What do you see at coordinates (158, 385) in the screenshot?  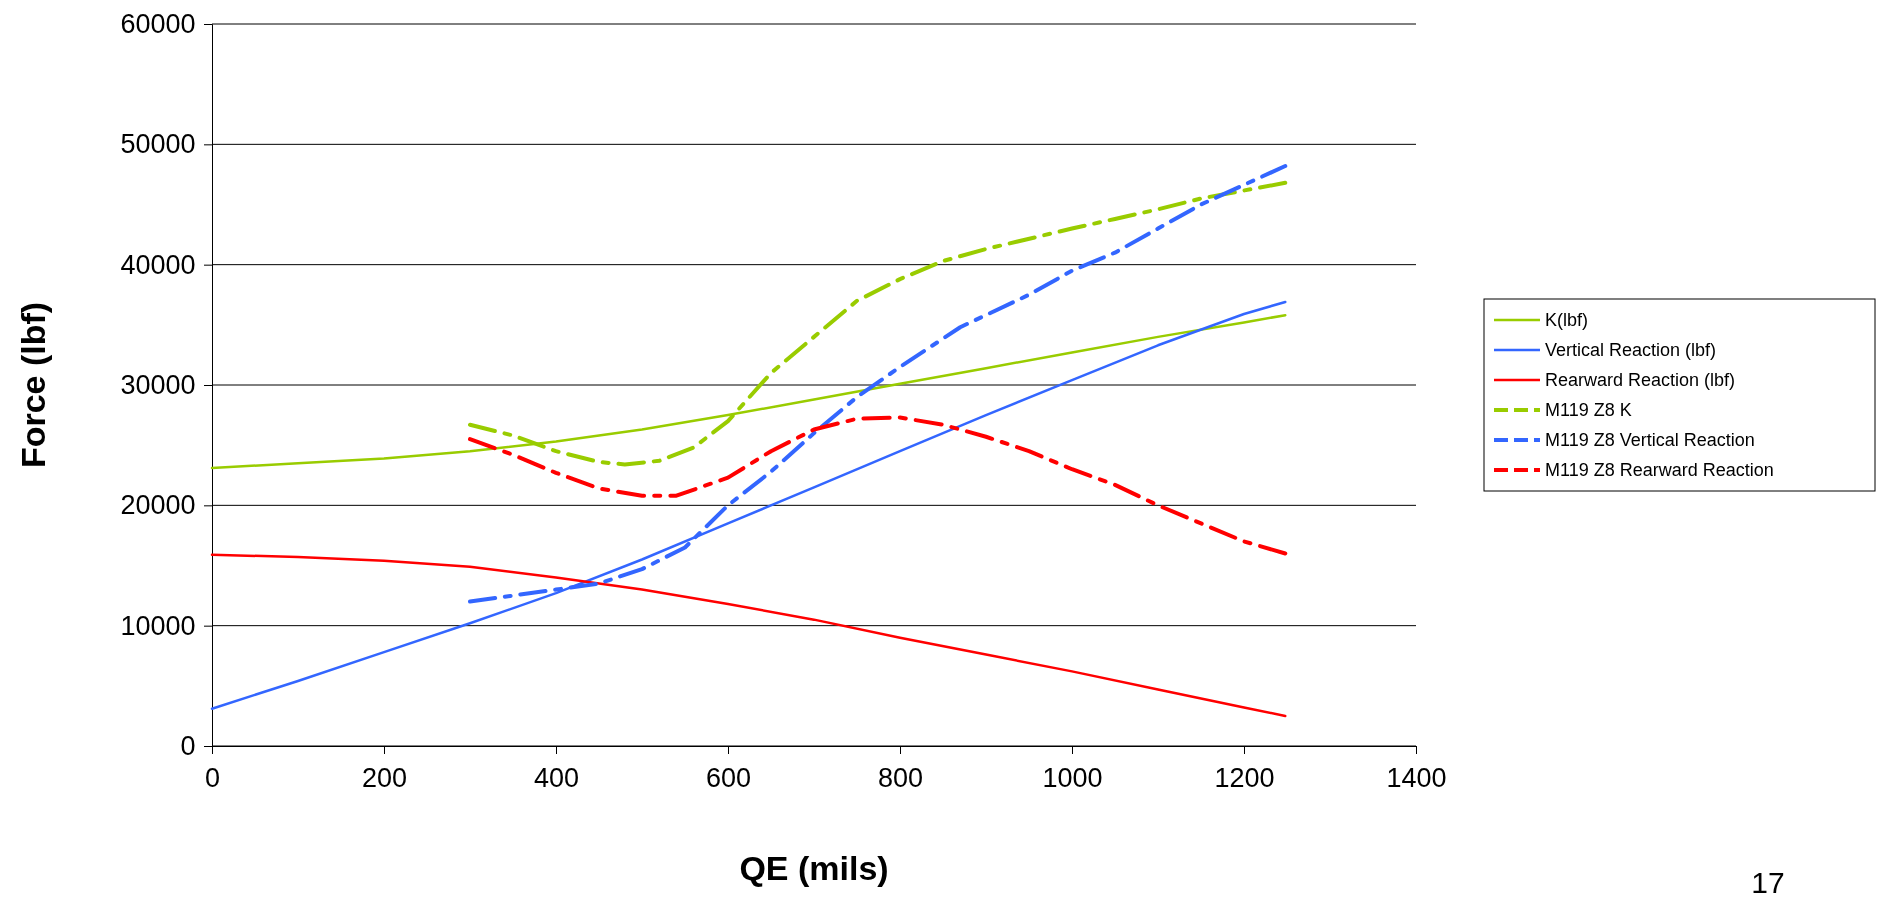 I see `y-tick-label: 30000` at bounding box center [158, 385].